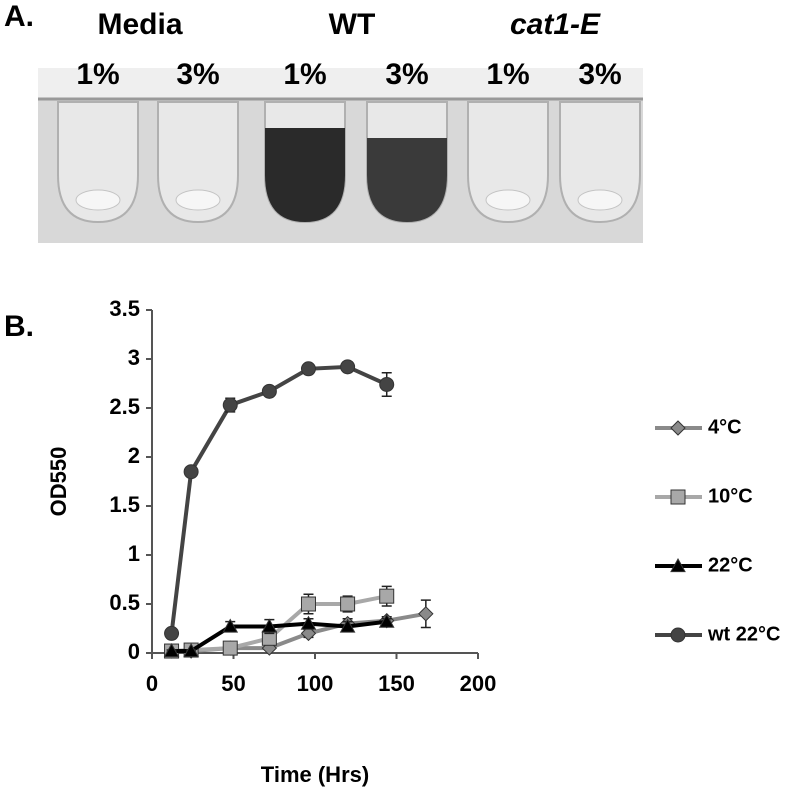  I want to click on legend-label: 22°C, so click(730, 565).